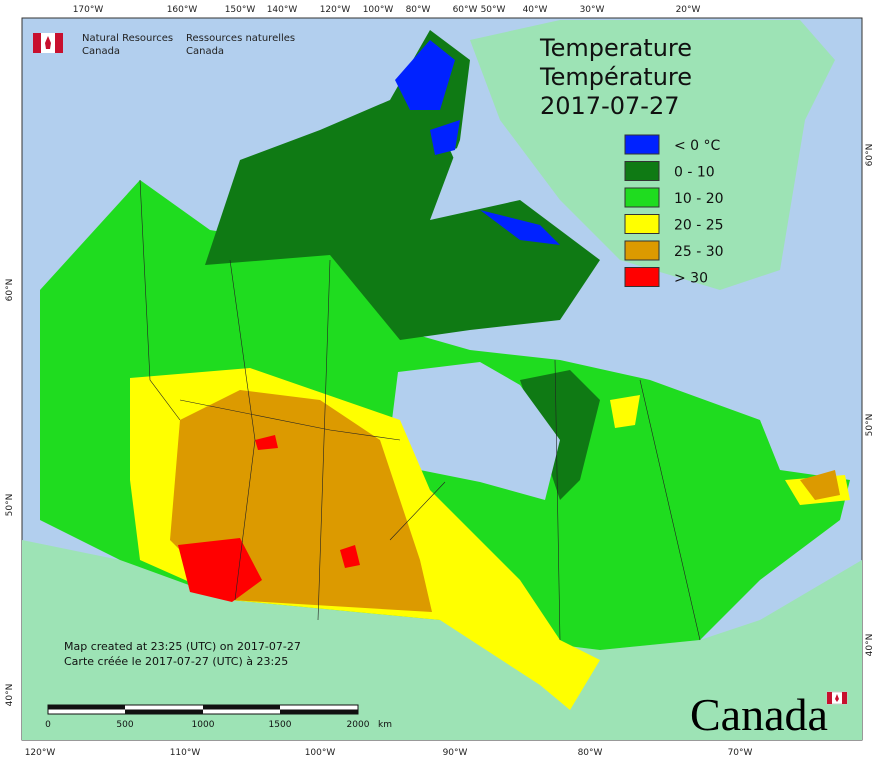 This screenshot has height=760, width=880. What do you see at coordinates (535, 10) in the screenshot?
I see `lon-label: 40°W` at bounding box center [535, 10].